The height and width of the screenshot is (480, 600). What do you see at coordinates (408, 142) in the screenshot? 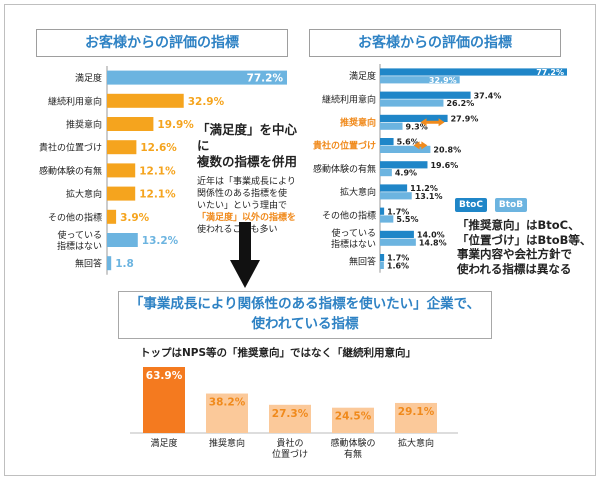
I see `right-value-label-BtoC-3: 5.6%` at bounding box center [408, 142].